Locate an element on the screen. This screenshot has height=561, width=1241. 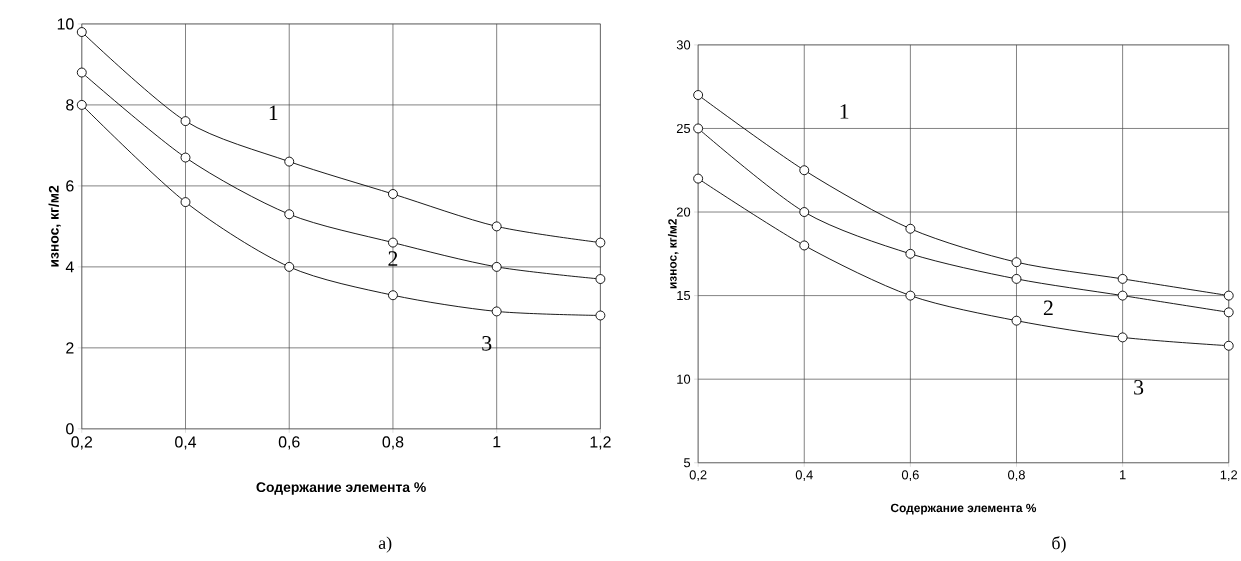
y-tick-label: 2 is located at coordinates (70, 348).